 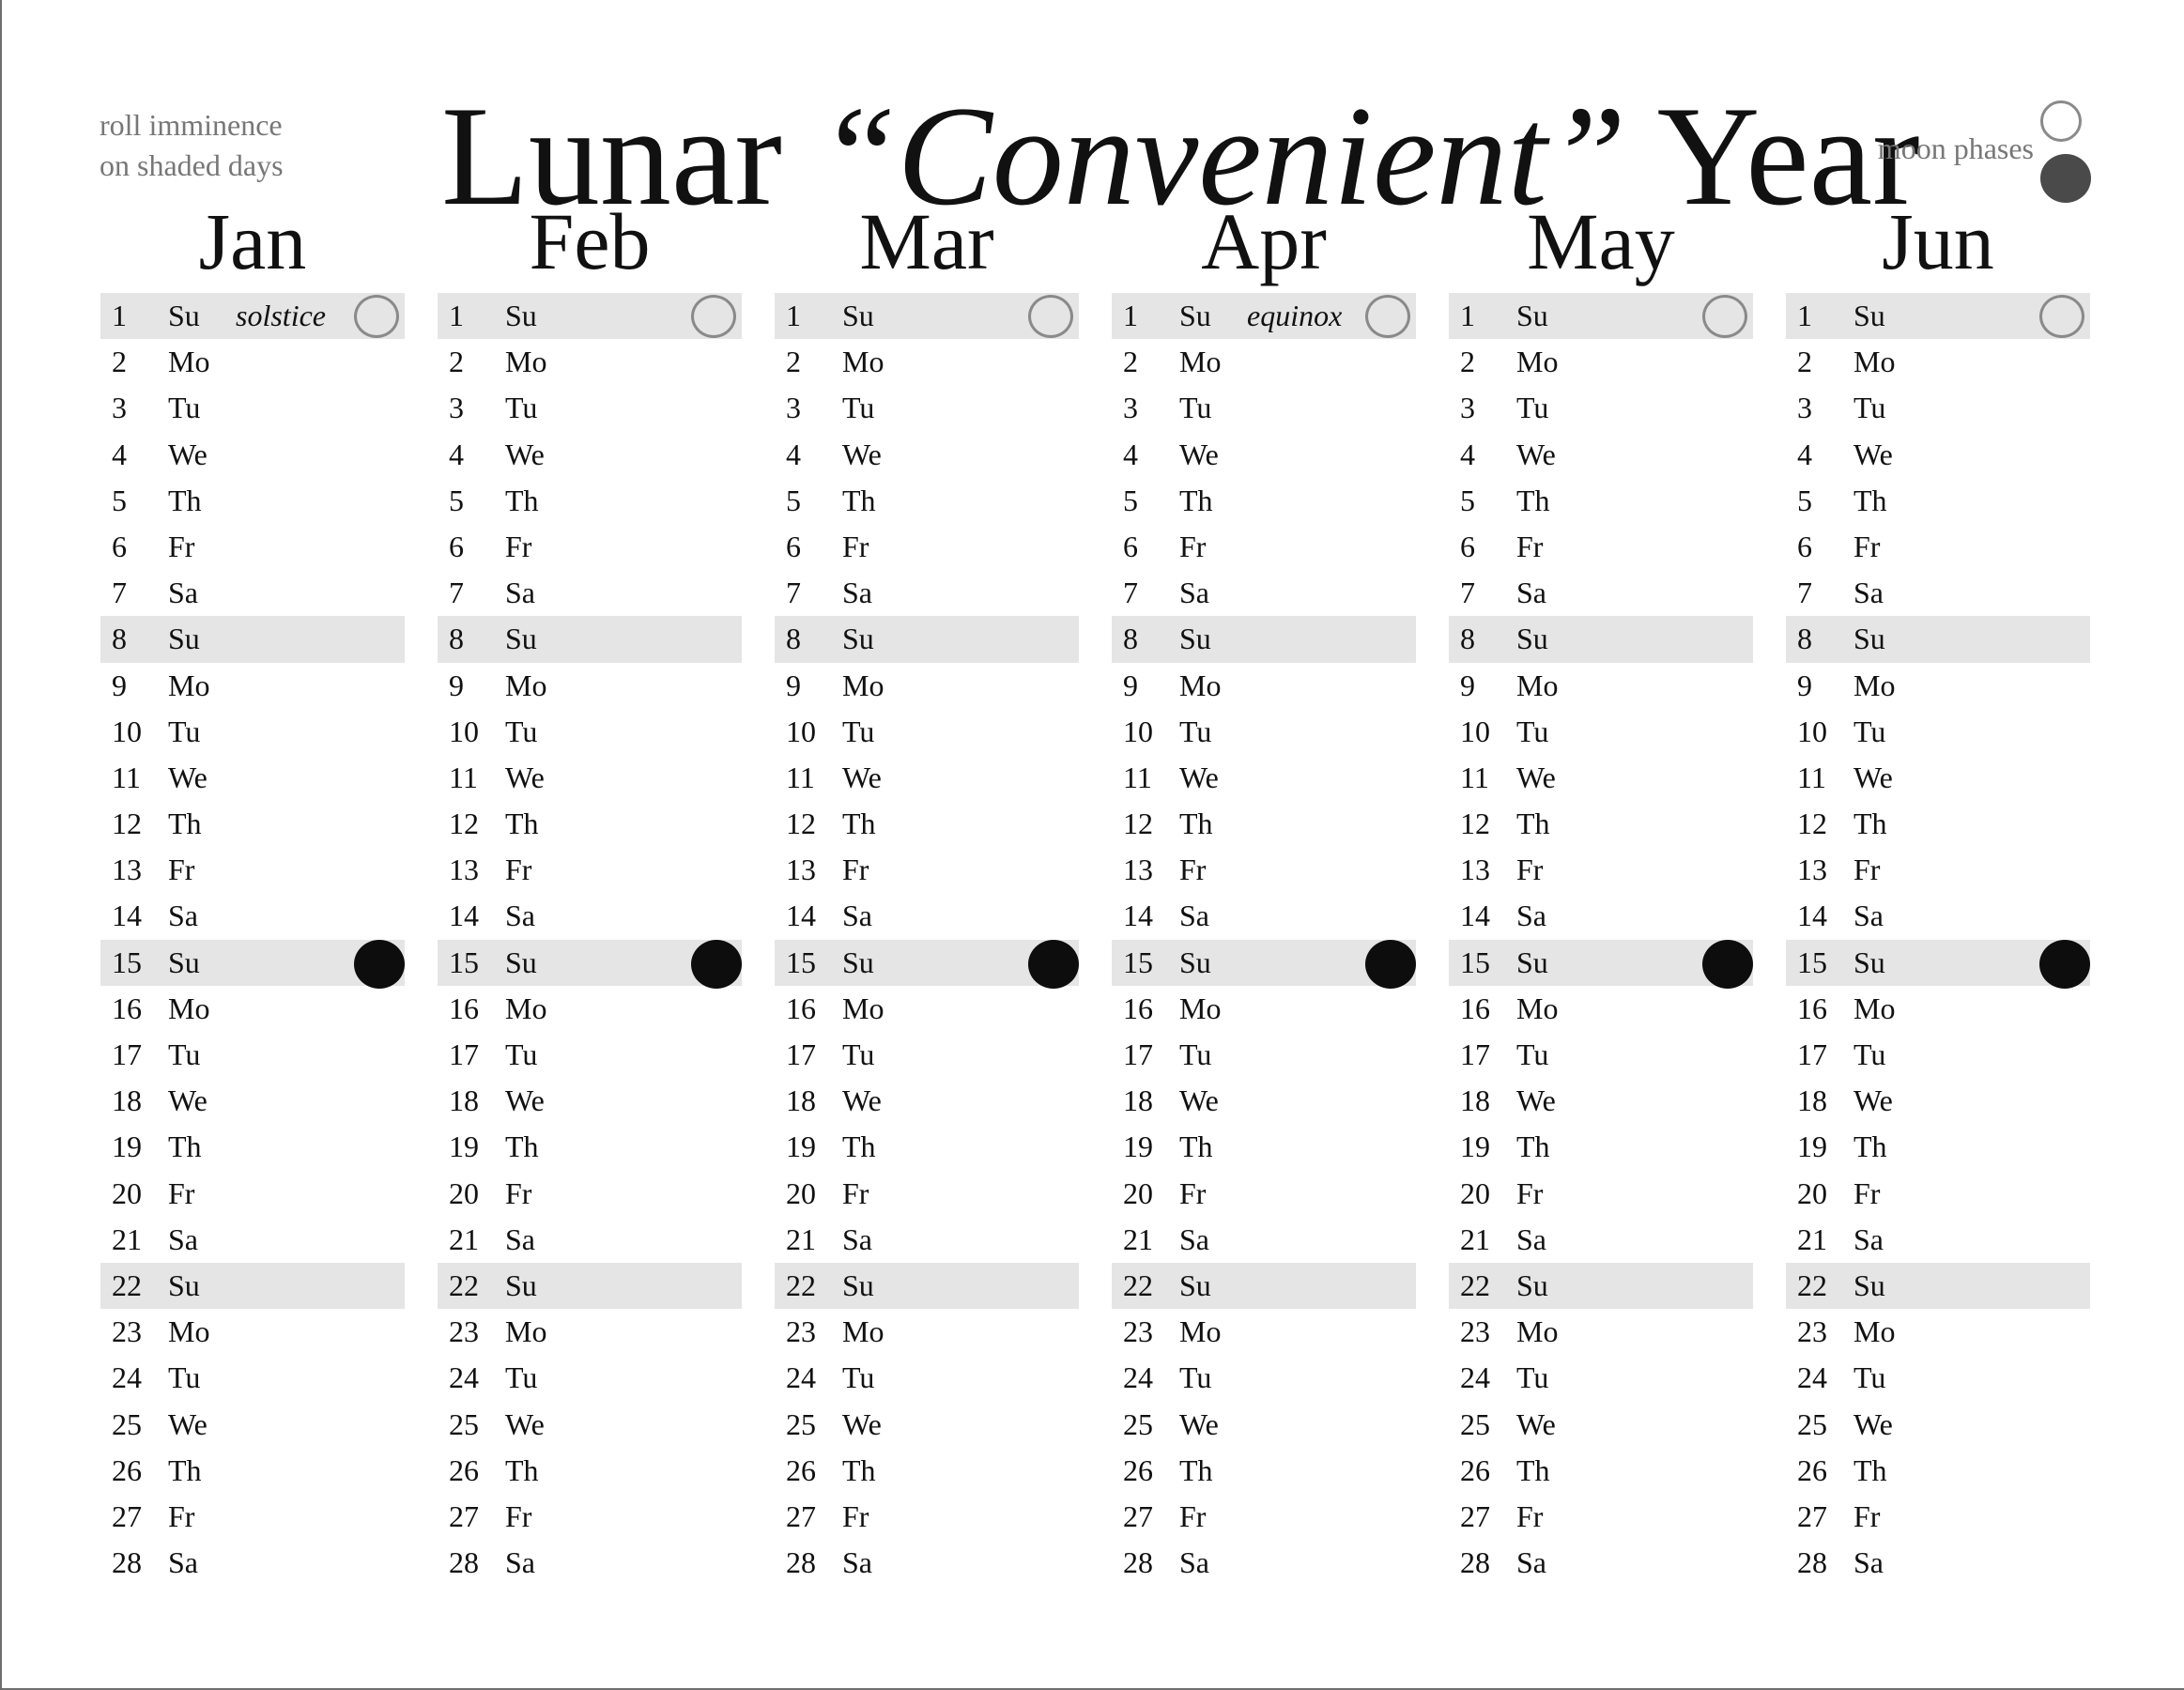 What do you see at coordinates (1601, 686) in the screenshot?
I see `day-row: 9 Mo` at bounding box center [1601, 686].